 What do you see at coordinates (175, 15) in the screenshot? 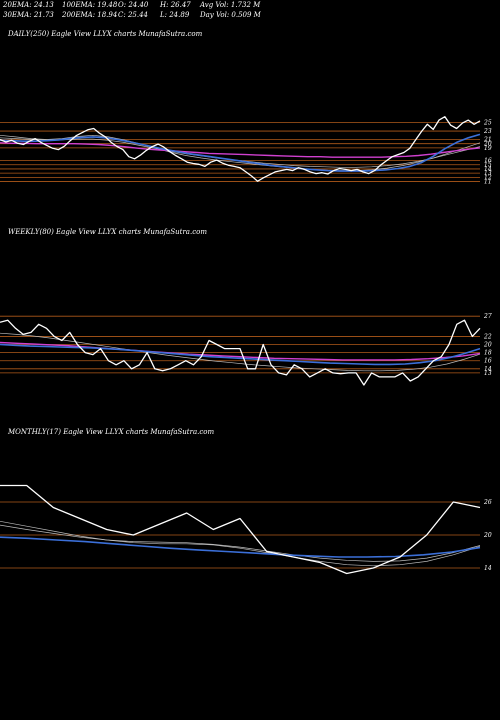
I see `header-low: L: 24.89` at bounding box center [175, 15].